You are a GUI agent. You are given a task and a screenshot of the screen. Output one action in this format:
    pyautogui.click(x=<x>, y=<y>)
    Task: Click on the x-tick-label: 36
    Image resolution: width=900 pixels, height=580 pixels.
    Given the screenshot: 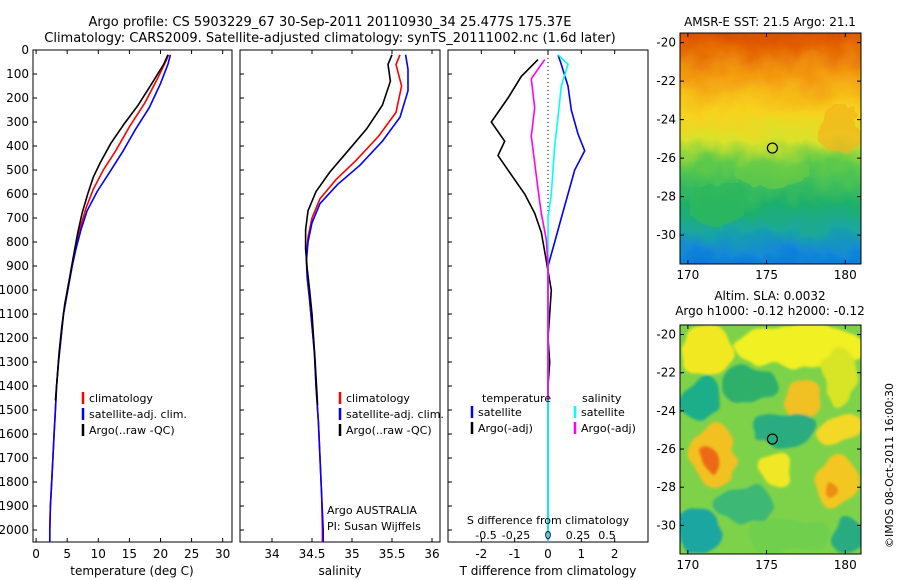 What is the action you would take?
    pyautogui.click(x=431, y=554)
    